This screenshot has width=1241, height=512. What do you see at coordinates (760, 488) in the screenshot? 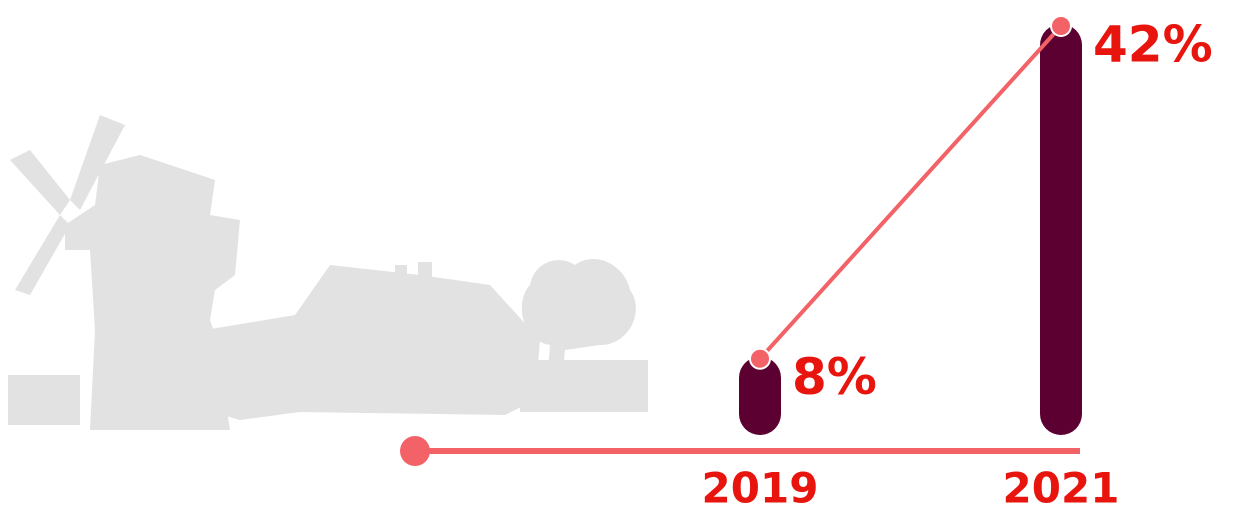
I see `x-tick-label: 2019` at bounding box center [760, 488].